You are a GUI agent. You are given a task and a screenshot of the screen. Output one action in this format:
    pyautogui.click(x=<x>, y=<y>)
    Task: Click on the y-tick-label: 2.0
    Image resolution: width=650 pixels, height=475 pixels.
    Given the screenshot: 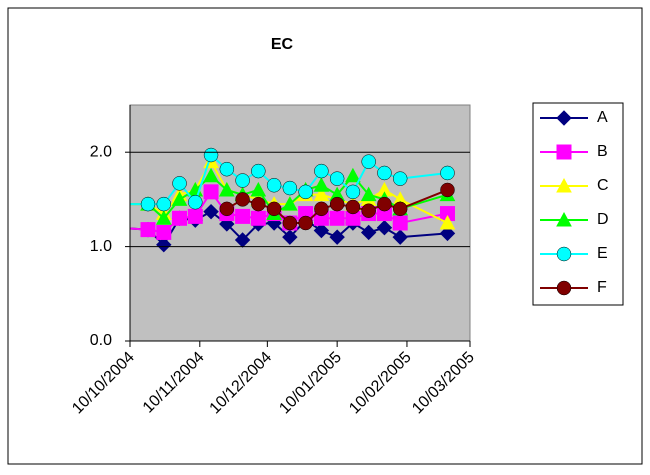 What is the action you would take?
    pyautogui.click(x=101, y=151)
    